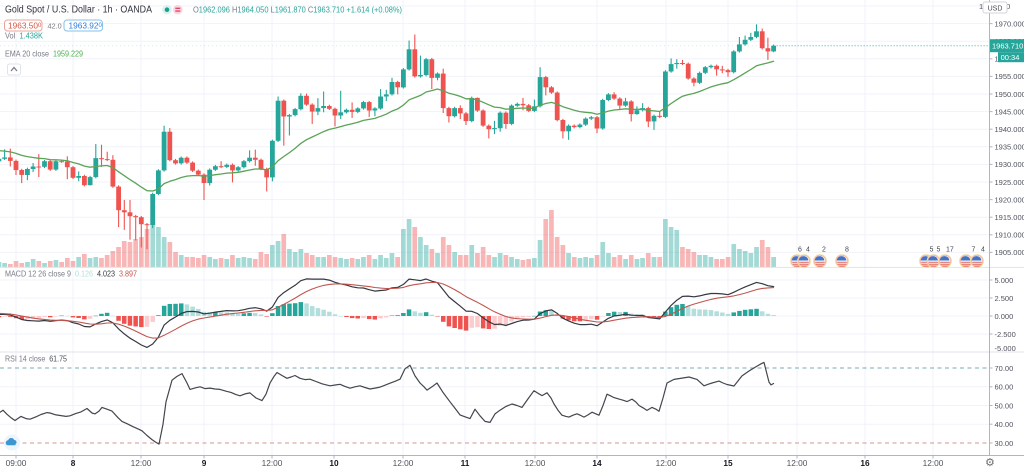 This screenshot has height=473, width=1024. What do you see at coordinates (78, 10) in the screenshot?
I see `svg-text:Gold Spot / U.S. Dollar · 1h ·: Gold Spot / U.S. Dollar · 1h · OANDA` at bounding box center [78, 10].